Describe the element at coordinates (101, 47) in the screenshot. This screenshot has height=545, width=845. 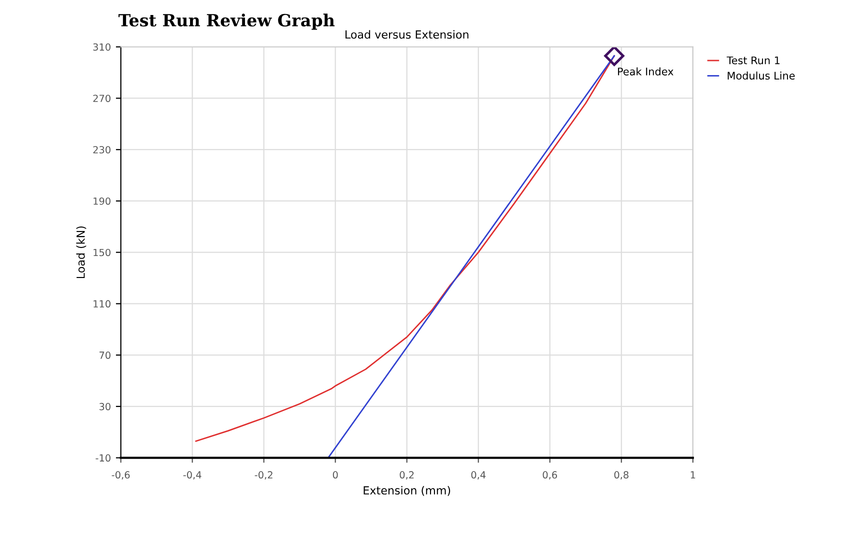
I see `y-tick-label: 310` at that location.